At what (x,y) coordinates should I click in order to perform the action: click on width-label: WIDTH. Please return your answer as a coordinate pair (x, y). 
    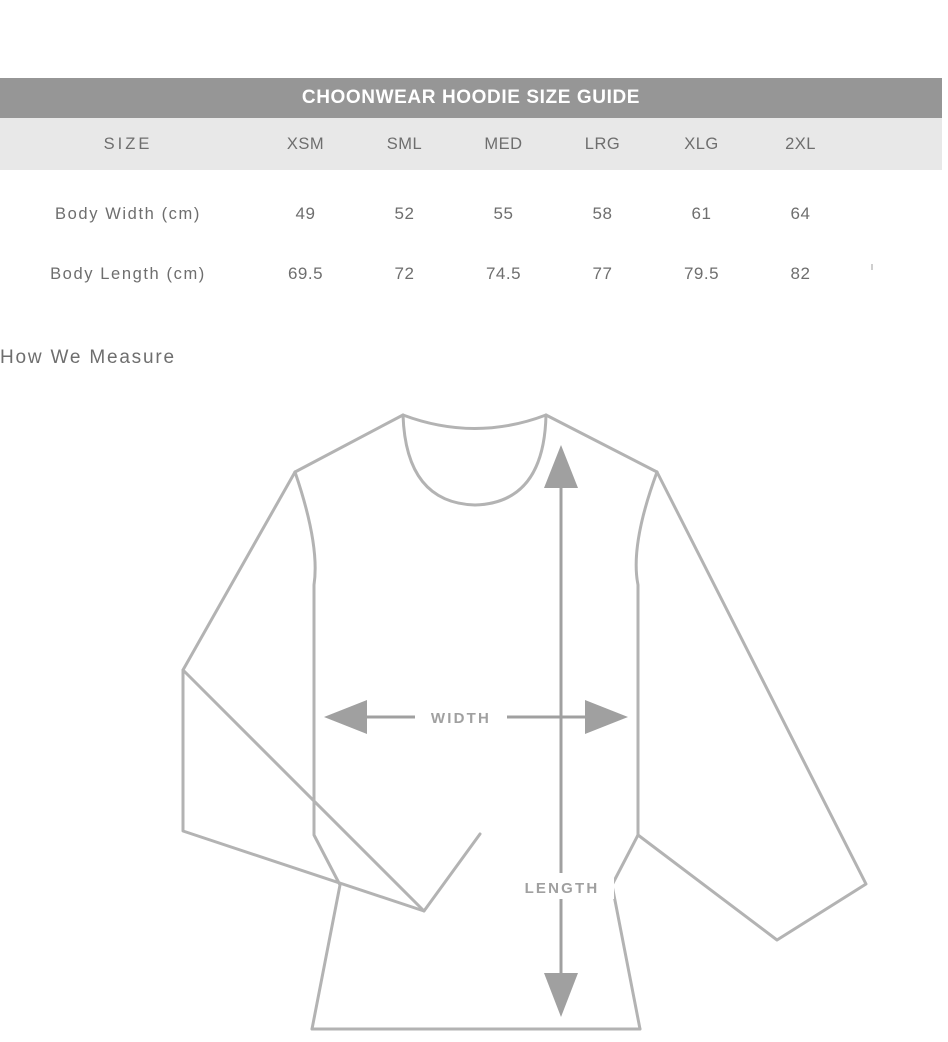
    Looking at the image, I should click on (461, 718).